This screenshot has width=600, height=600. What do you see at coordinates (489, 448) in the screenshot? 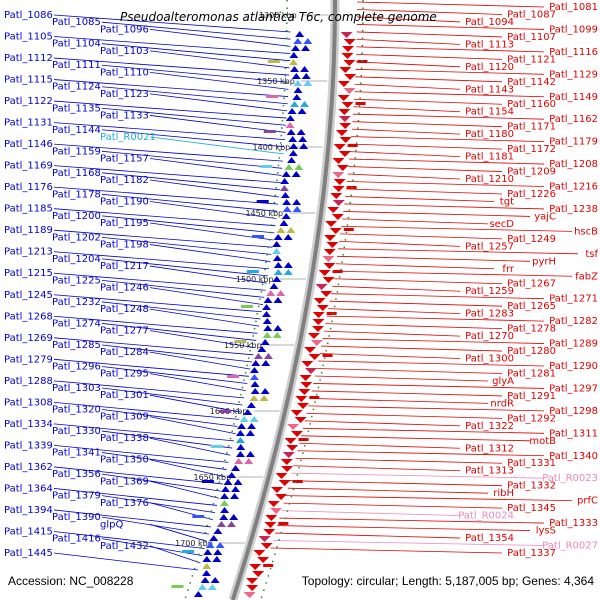
I see `gene-label-patl_1312: Patl_1312` at bounding box center [489, 448].